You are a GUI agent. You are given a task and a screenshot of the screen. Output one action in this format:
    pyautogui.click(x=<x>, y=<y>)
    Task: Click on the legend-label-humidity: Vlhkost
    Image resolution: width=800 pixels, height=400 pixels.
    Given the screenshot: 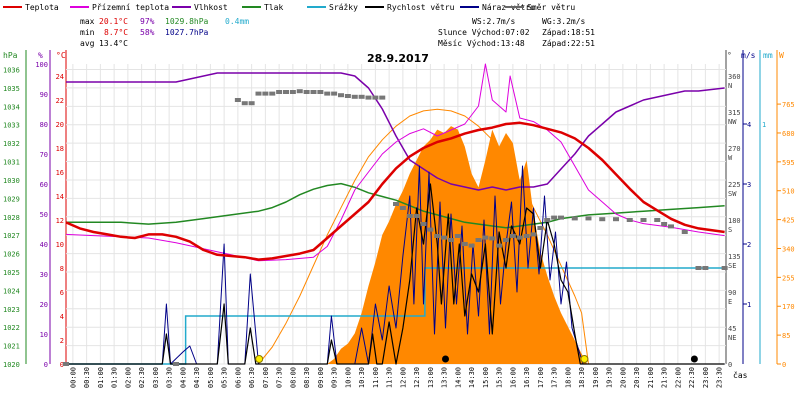 What is the action you would take?
    pyautogui.click(x=211, y=7)
    